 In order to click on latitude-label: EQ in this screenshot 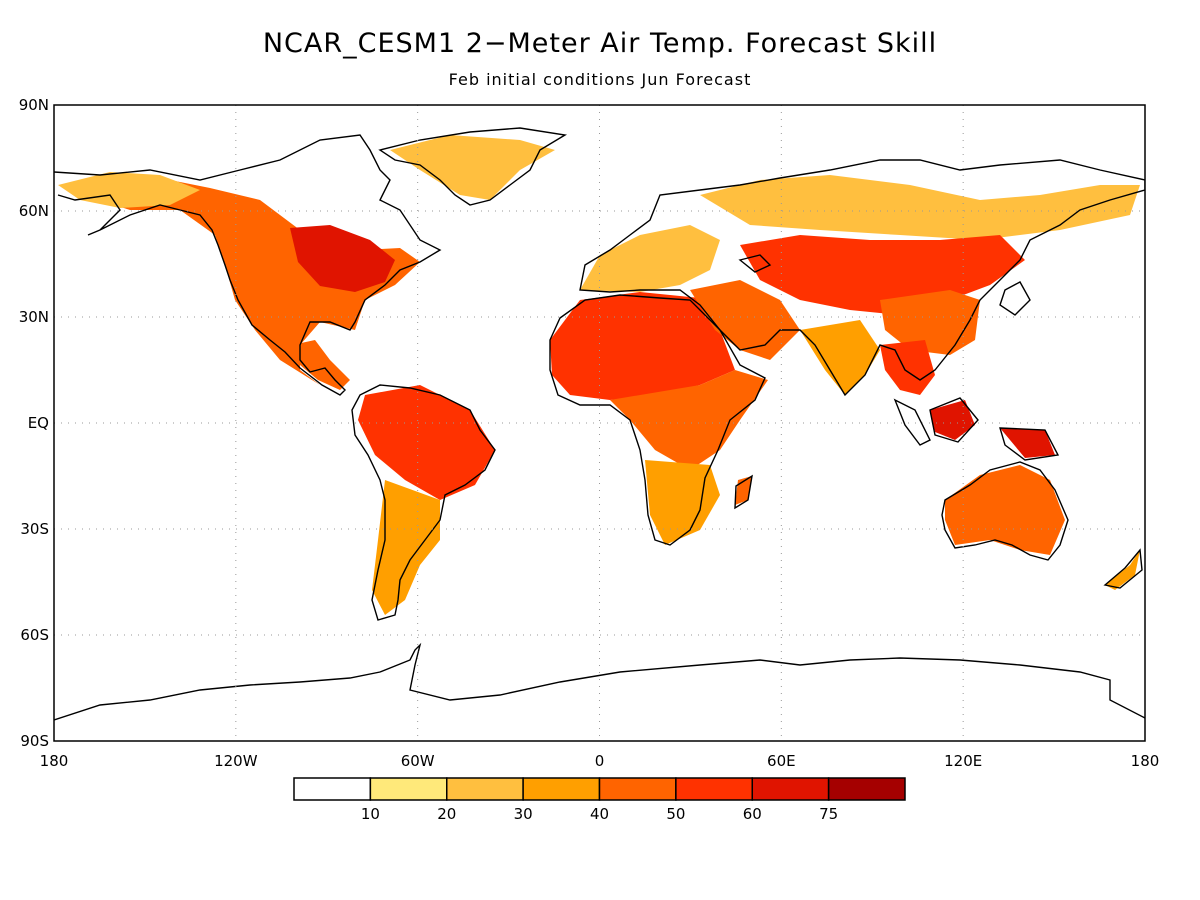, I will do `click(38, 423)`.